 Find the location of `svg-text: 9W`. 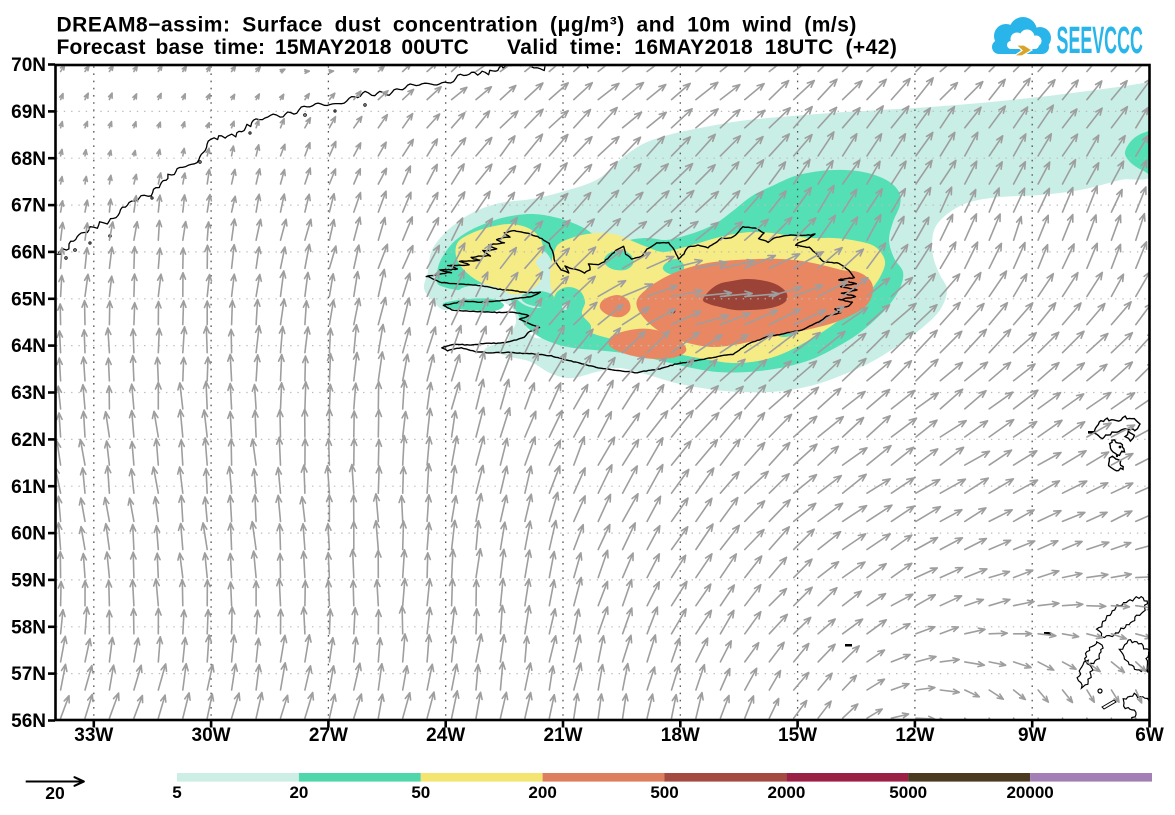

svg-text: 9W is located at coordinates (1032, 735).